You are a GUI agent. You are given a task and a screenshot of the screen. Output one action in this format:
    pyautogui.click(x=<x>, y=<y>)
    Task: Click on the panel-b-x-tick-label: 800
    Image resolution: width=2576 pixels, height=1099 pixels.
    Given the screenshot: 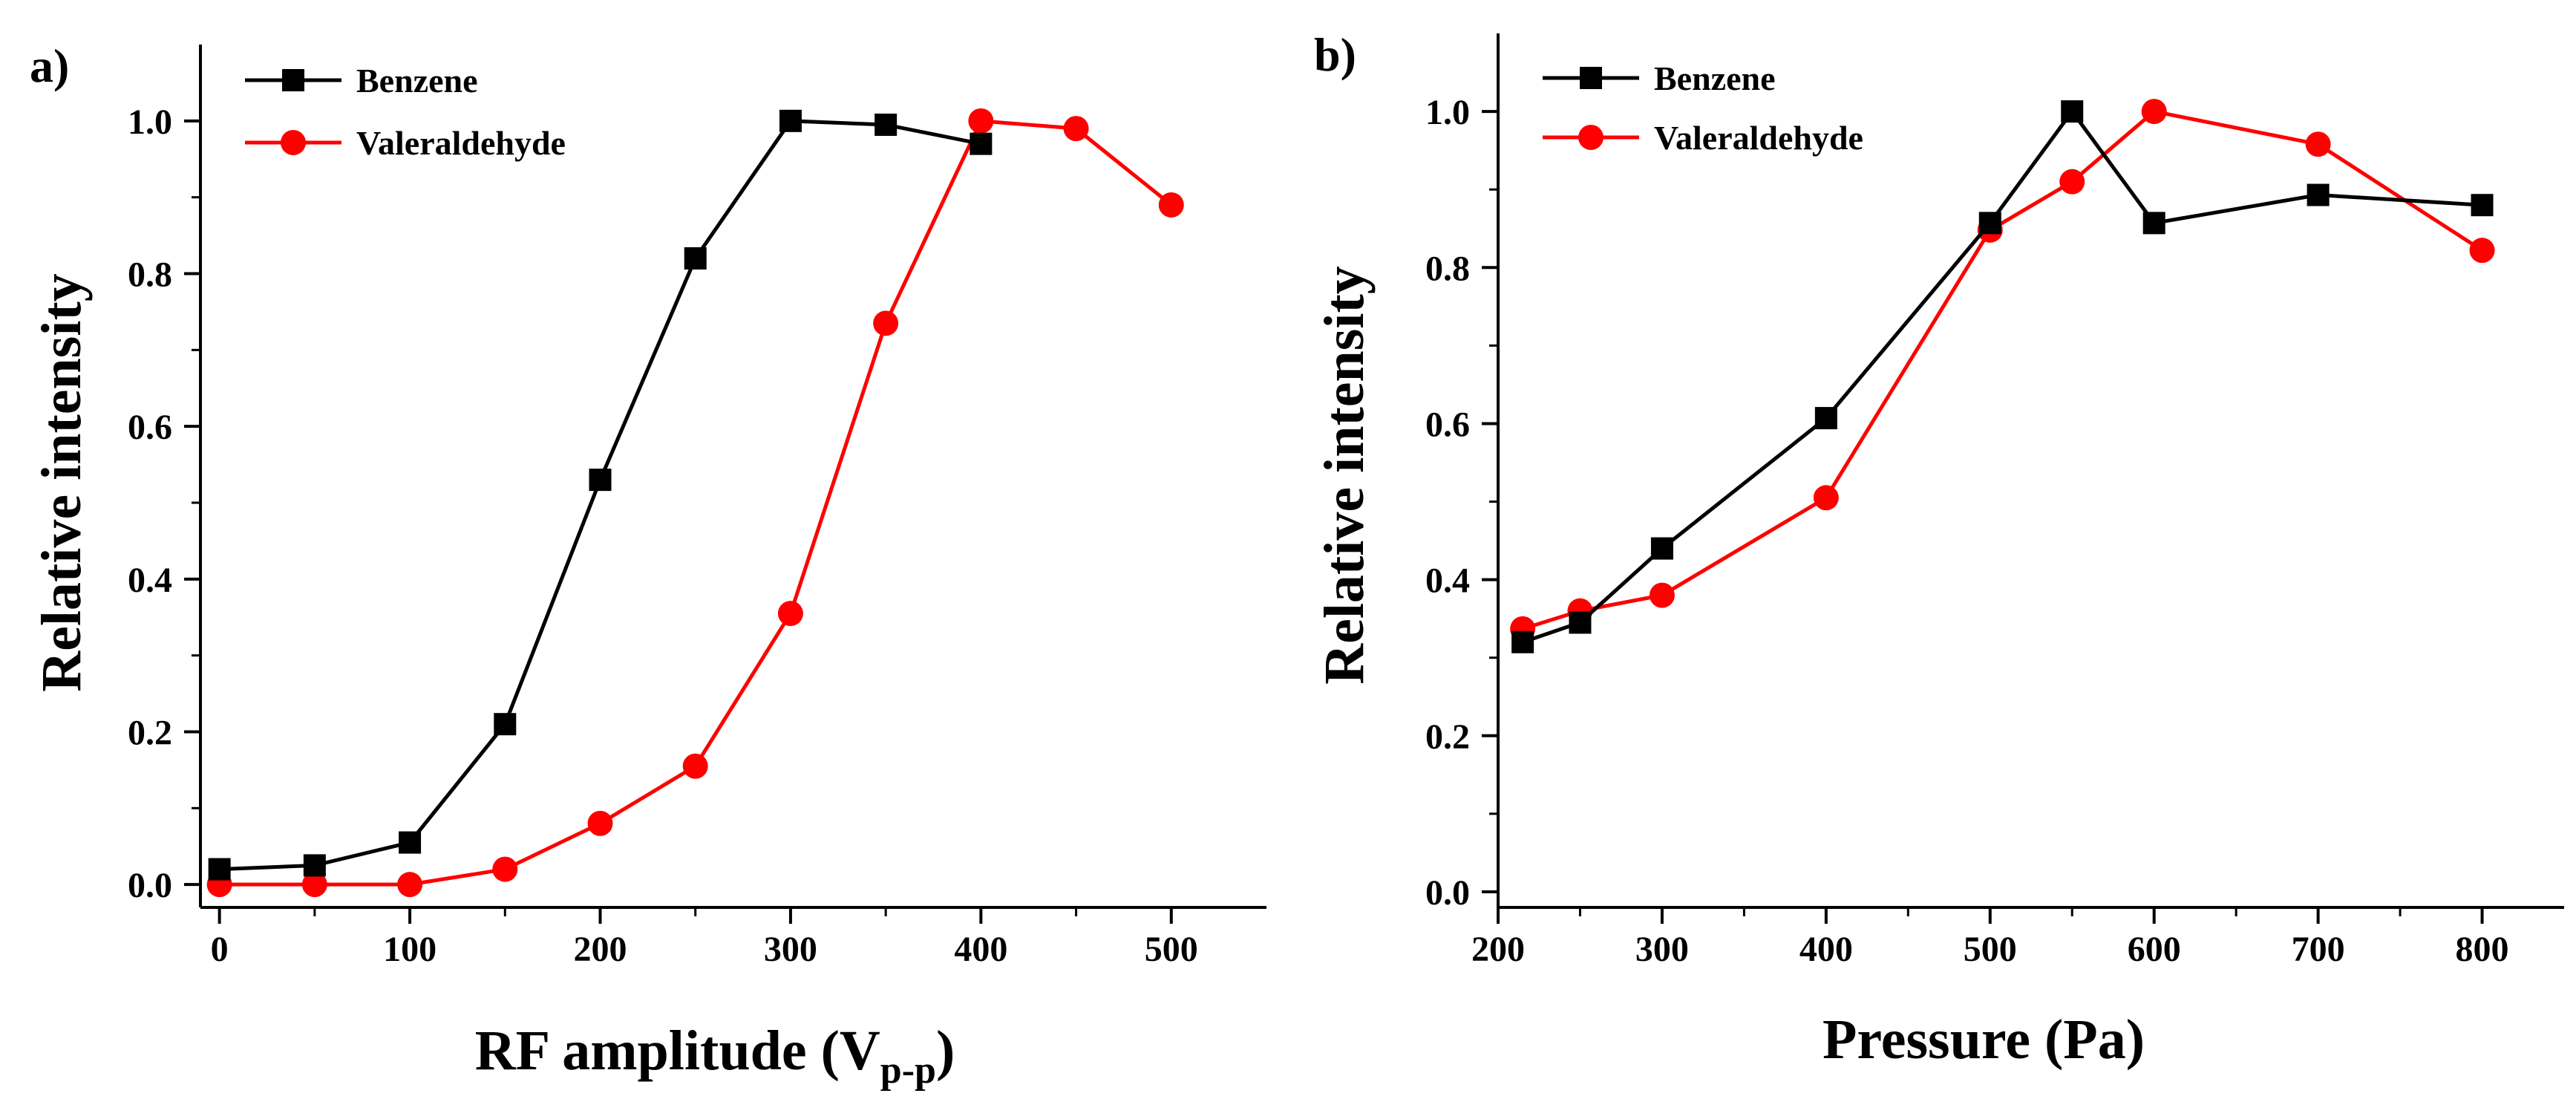 What is the action you would take?
    pyautogui.click(x=2482, y=949)
    